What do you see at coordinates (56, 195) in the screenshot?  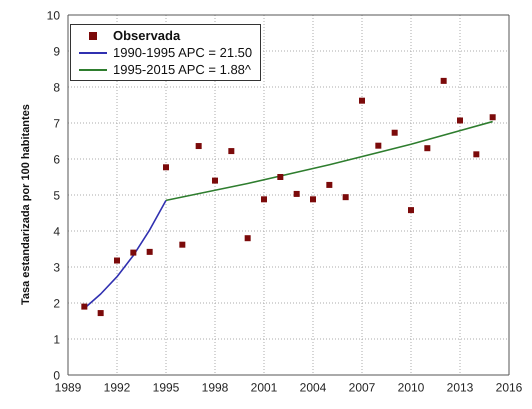 I see `y-tick-label: 5` at bounding box center [56, 195].